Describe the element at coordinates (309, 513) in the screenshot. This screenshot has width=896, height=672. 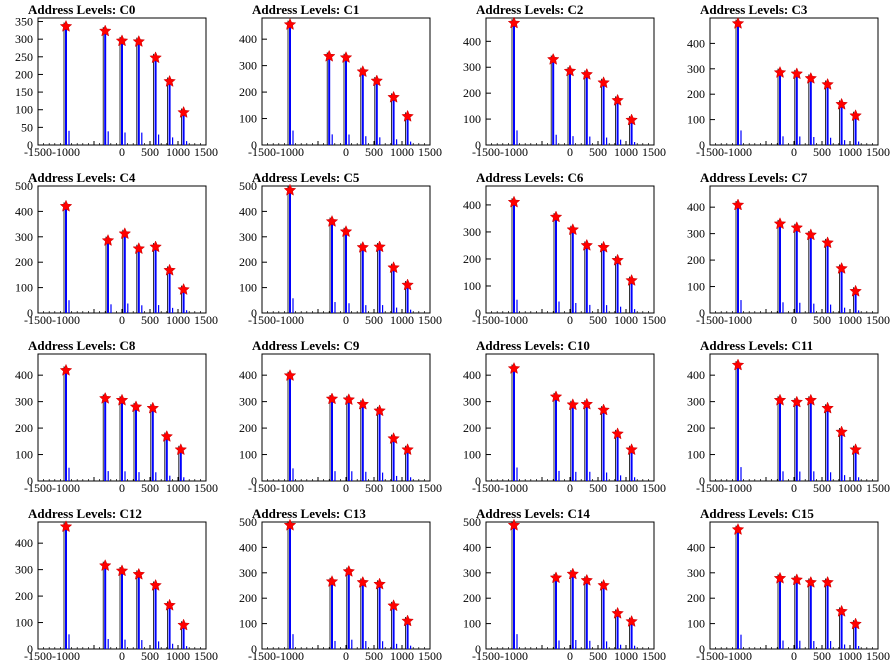
I see `panel-title: Address Levels: C13` at that location.